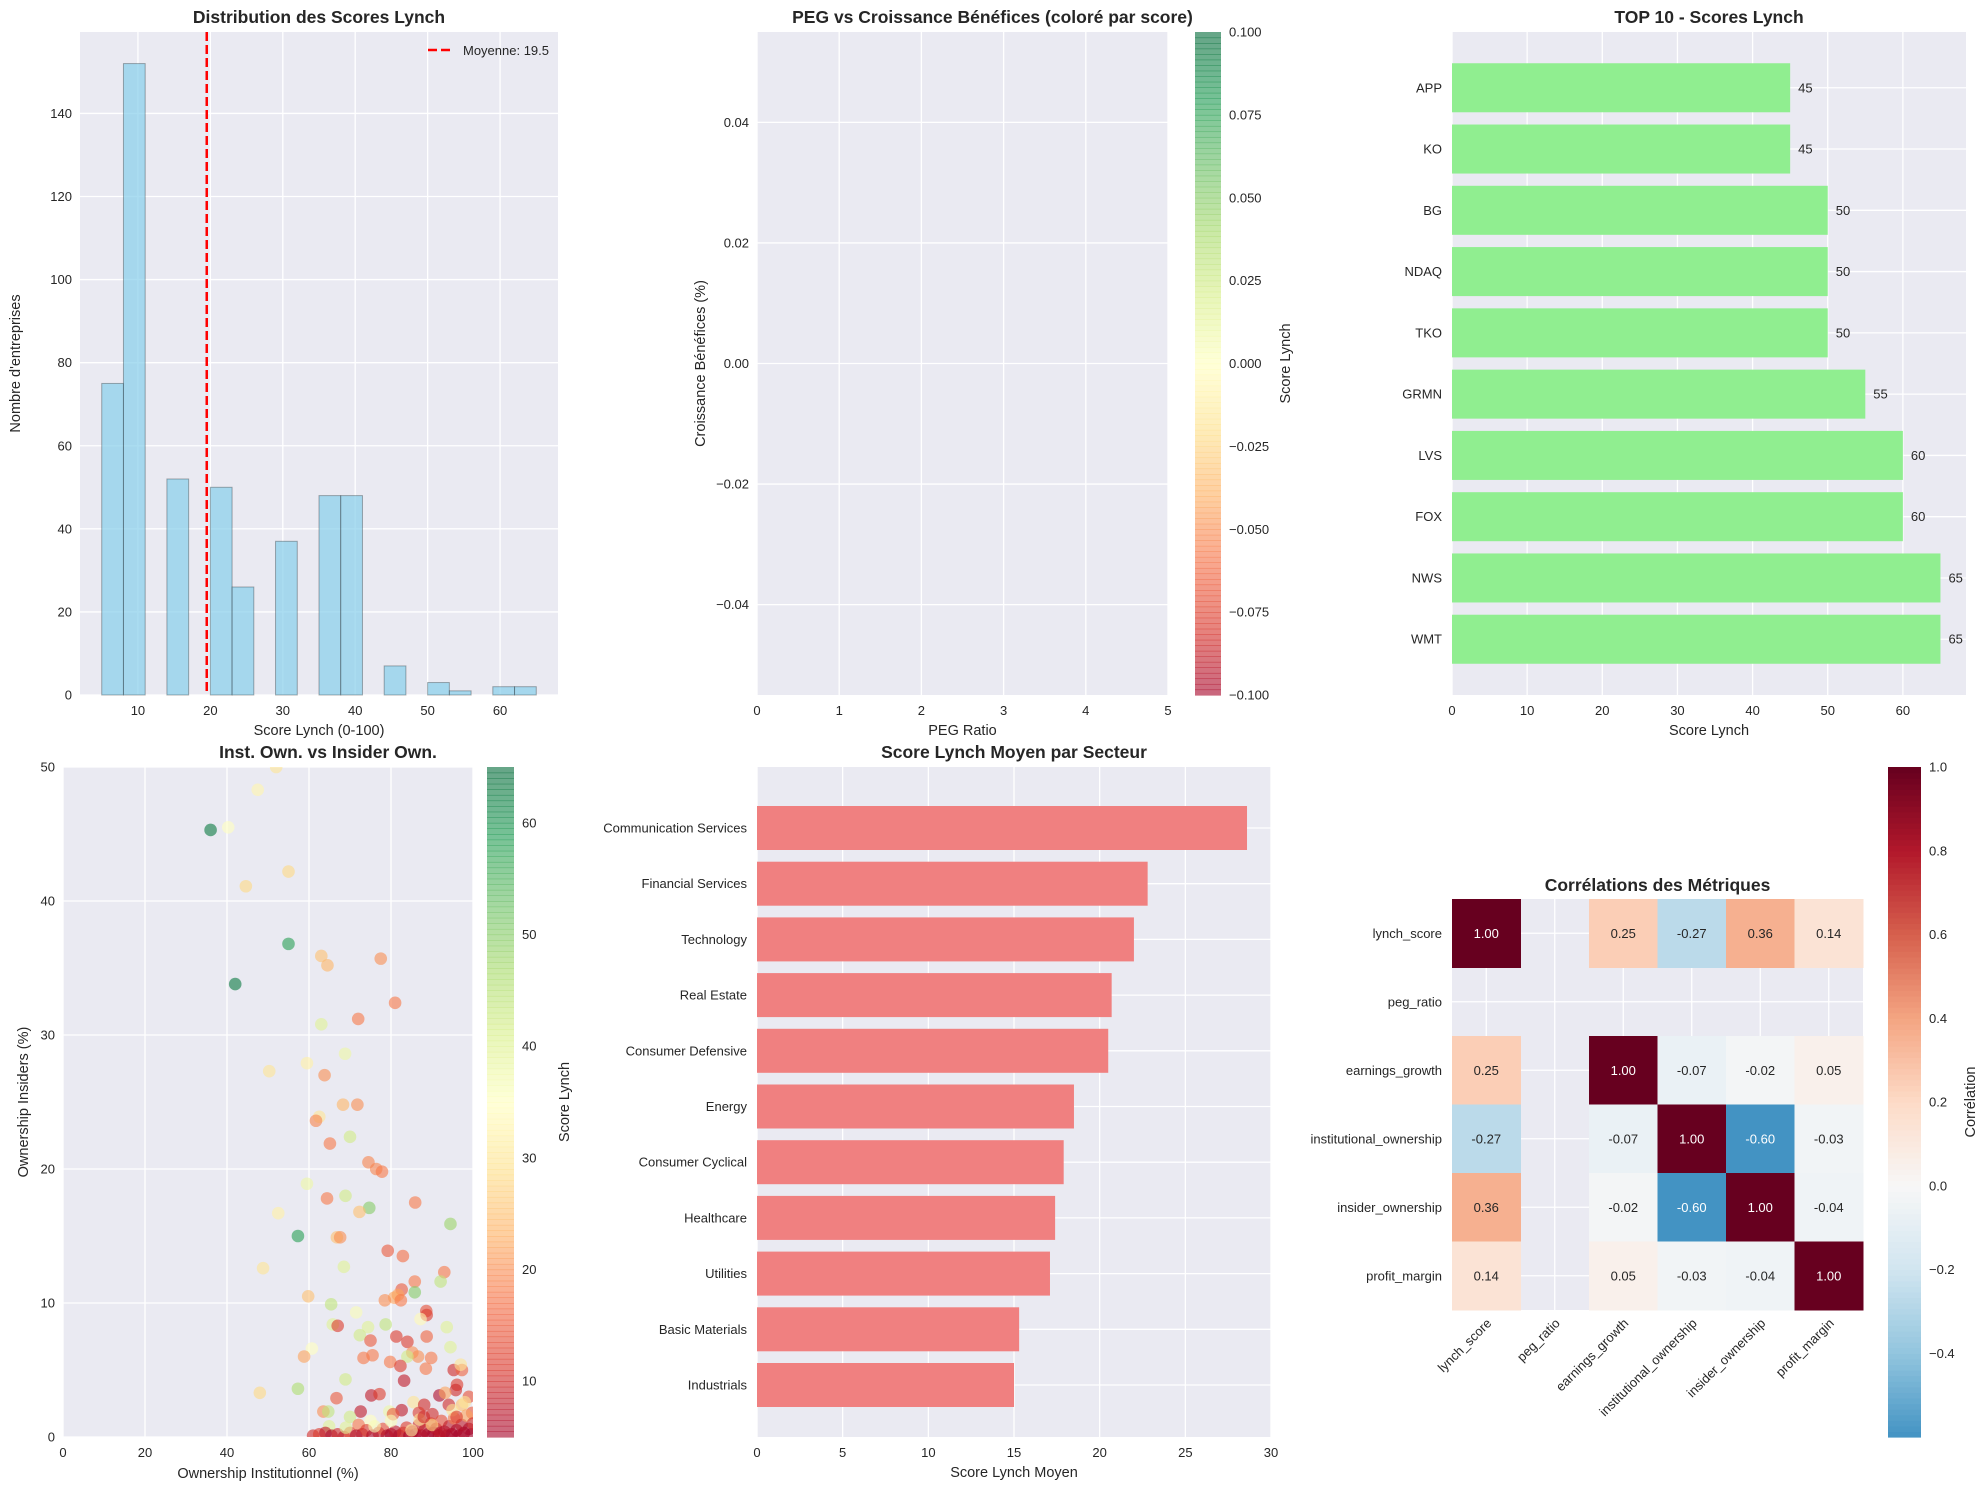  What do you see at coordinates (1955, 577) in the screenshot?
I see `bar-value-label: 65` at bounding box center [1955, 577].